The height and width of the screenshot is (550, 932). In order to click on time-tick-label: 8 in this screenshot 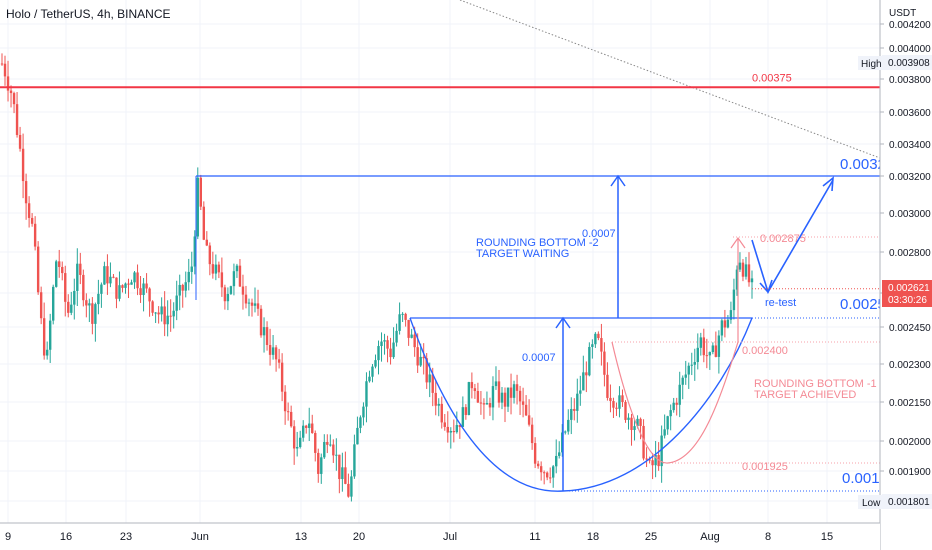, I will do `click(768, 537)`.